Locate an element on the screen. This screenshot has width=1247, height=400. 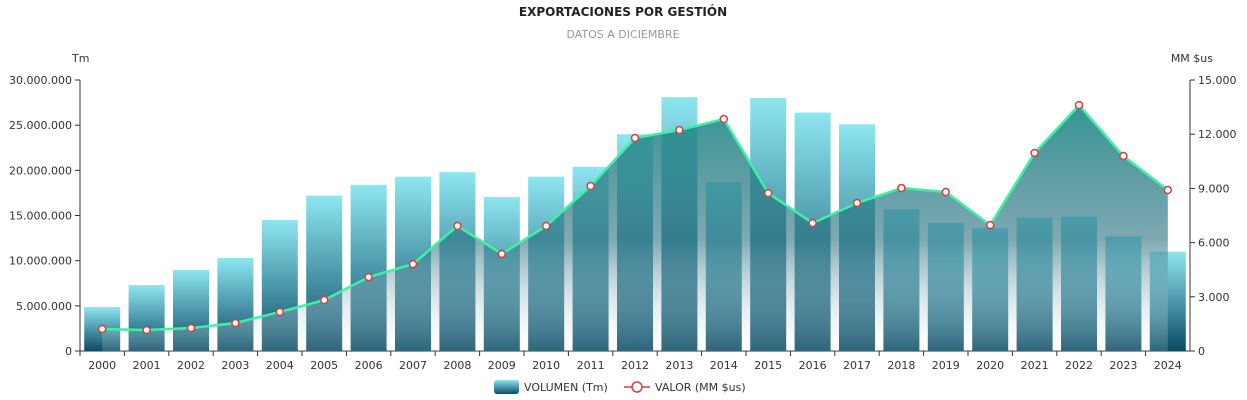
x-tick-label: 2006 is located at coordinates (369, 365).